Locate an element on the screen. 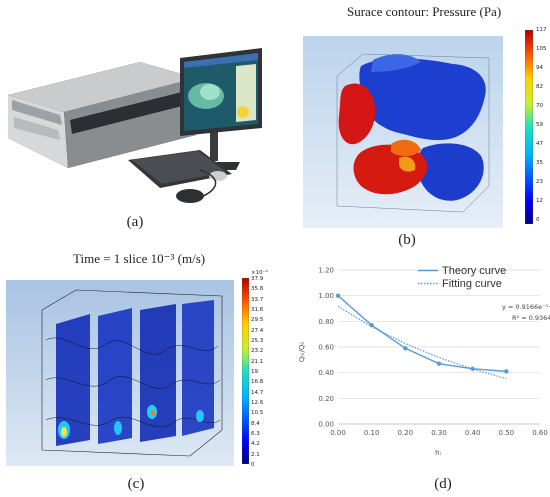  x-tick-label: 0.00 is located at coordinates (338, 433).